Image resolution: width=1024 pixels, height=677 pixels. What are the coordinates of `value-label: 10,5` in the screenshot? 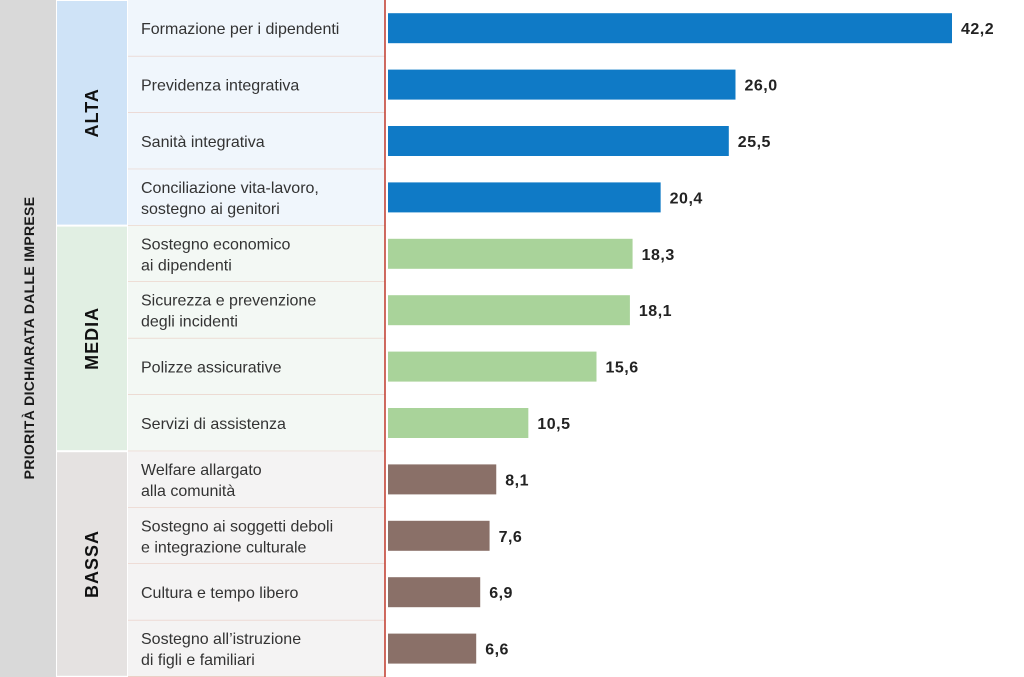 It's located at (553, 424).